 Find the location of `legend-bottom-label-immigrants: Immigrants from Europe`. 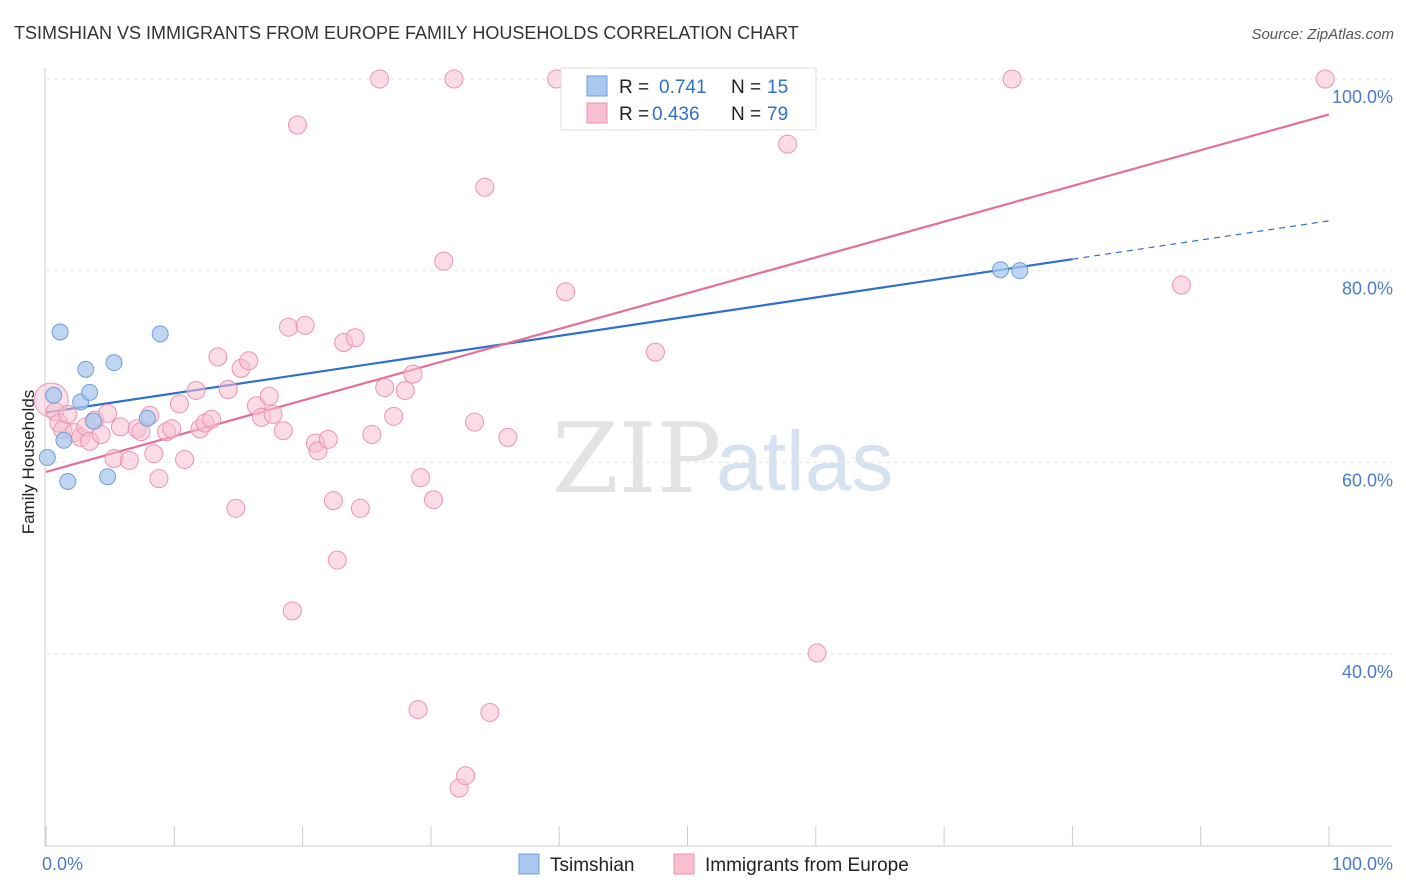

legend-bottom-label-immigrants: Immigrants from Europe is located at coordinates (807, 865).